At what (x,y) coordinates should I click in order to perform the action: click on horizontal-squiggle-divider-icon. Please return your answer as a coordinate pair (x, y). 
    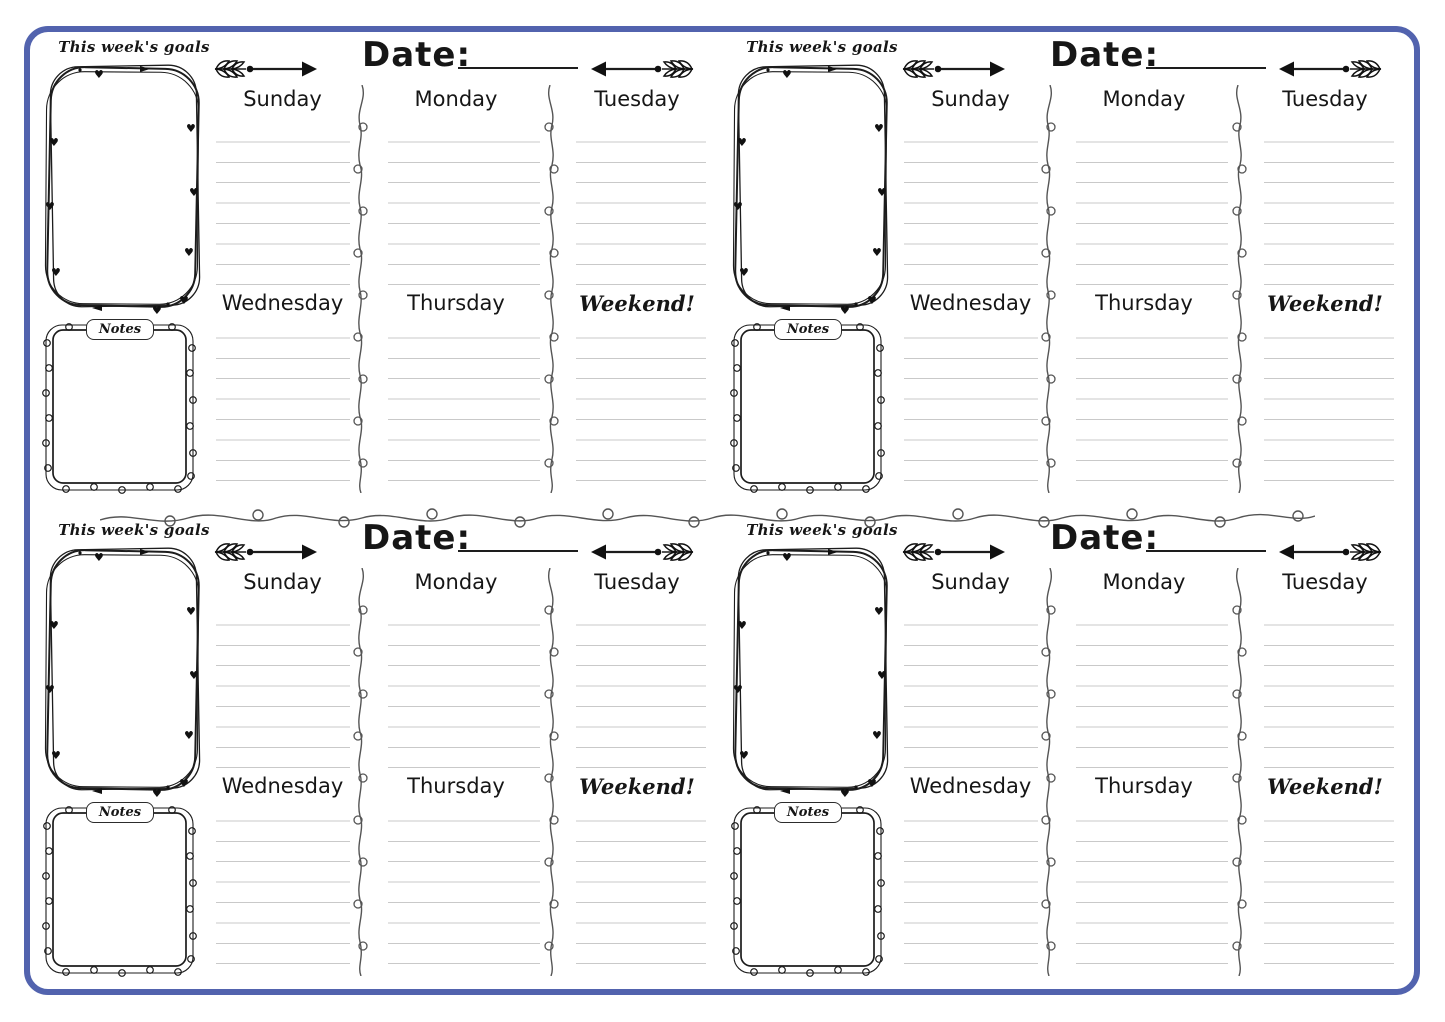
    Looking at the image, I should click on (707, 518).